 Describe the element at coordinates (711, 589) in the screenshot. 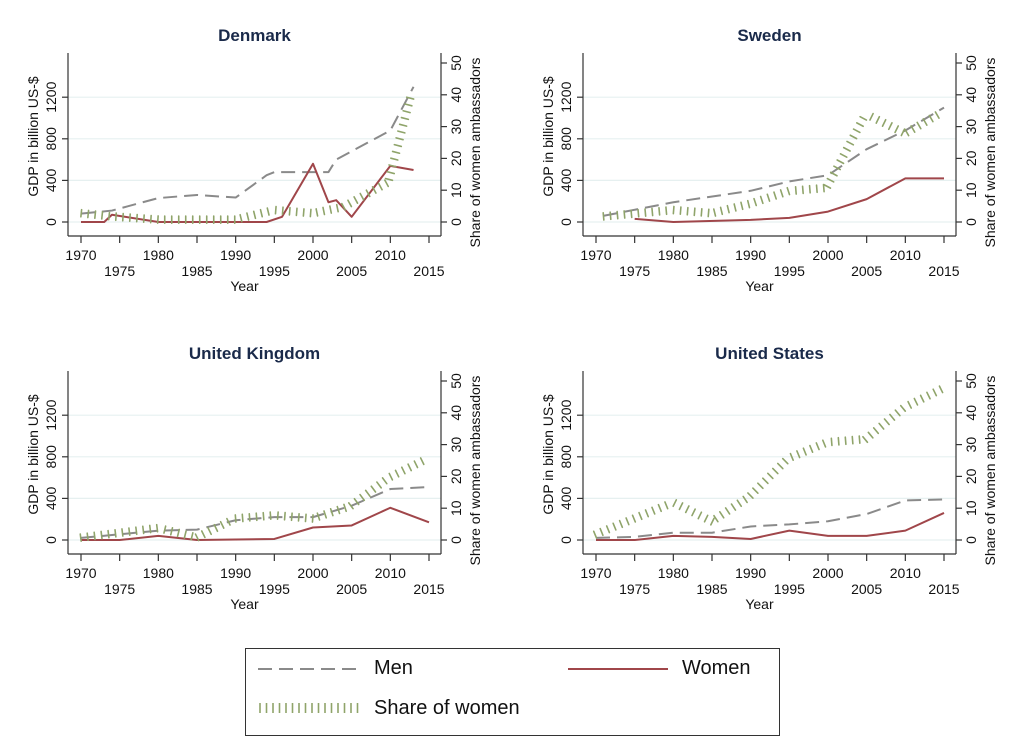

I see `x-tick-label: 1985` at that location.